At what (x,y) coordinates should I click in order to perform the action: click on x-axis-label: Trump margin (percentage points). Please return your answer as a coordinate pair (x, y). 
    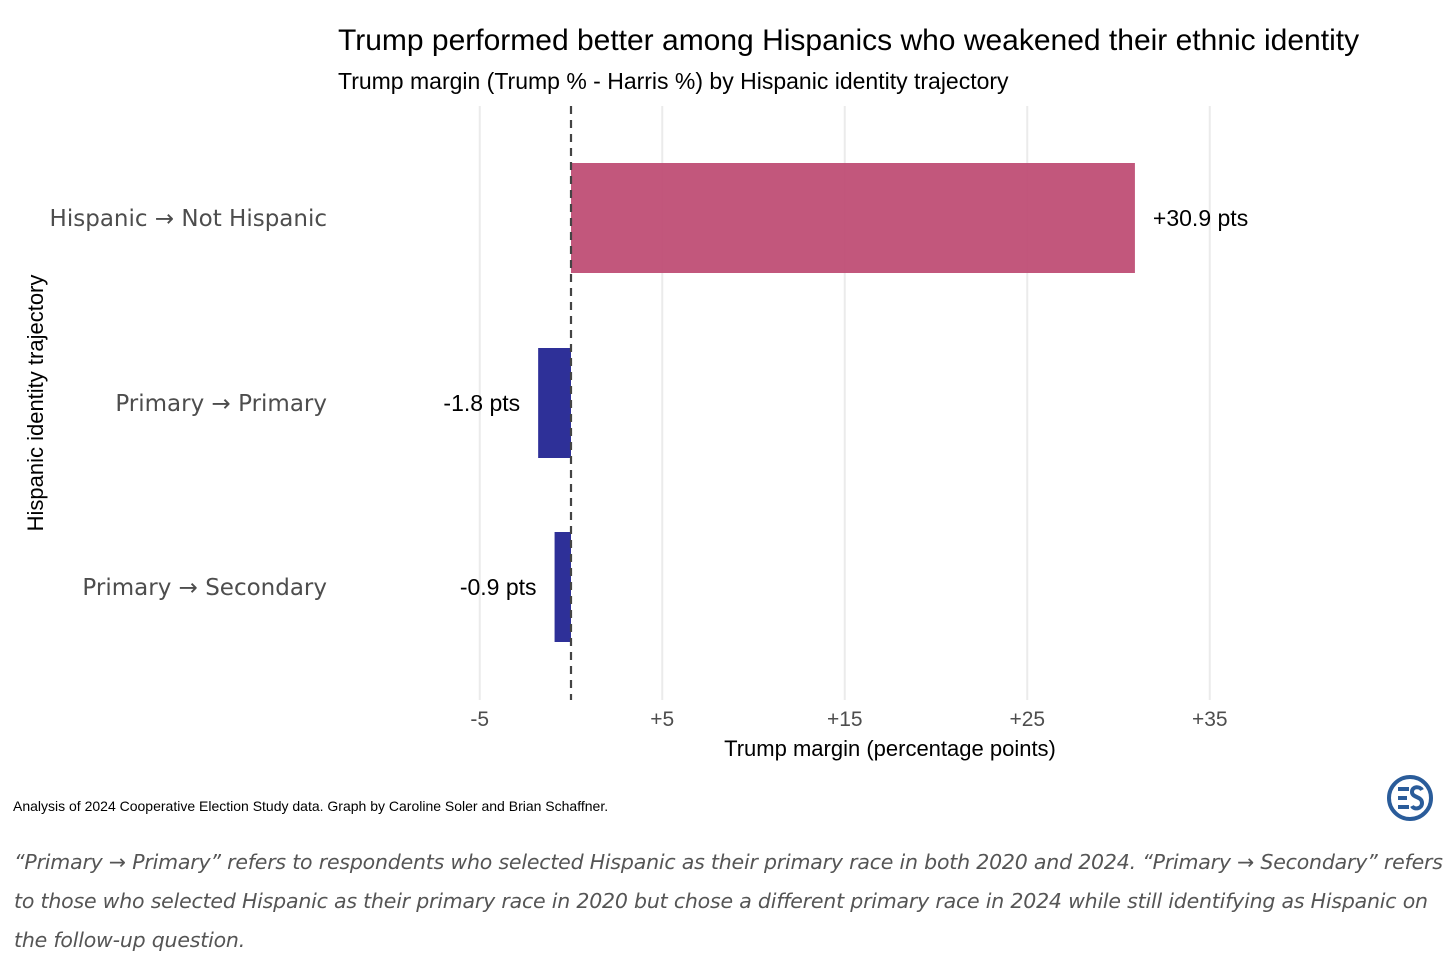
    Looking at the image, I should click on (890, 748).